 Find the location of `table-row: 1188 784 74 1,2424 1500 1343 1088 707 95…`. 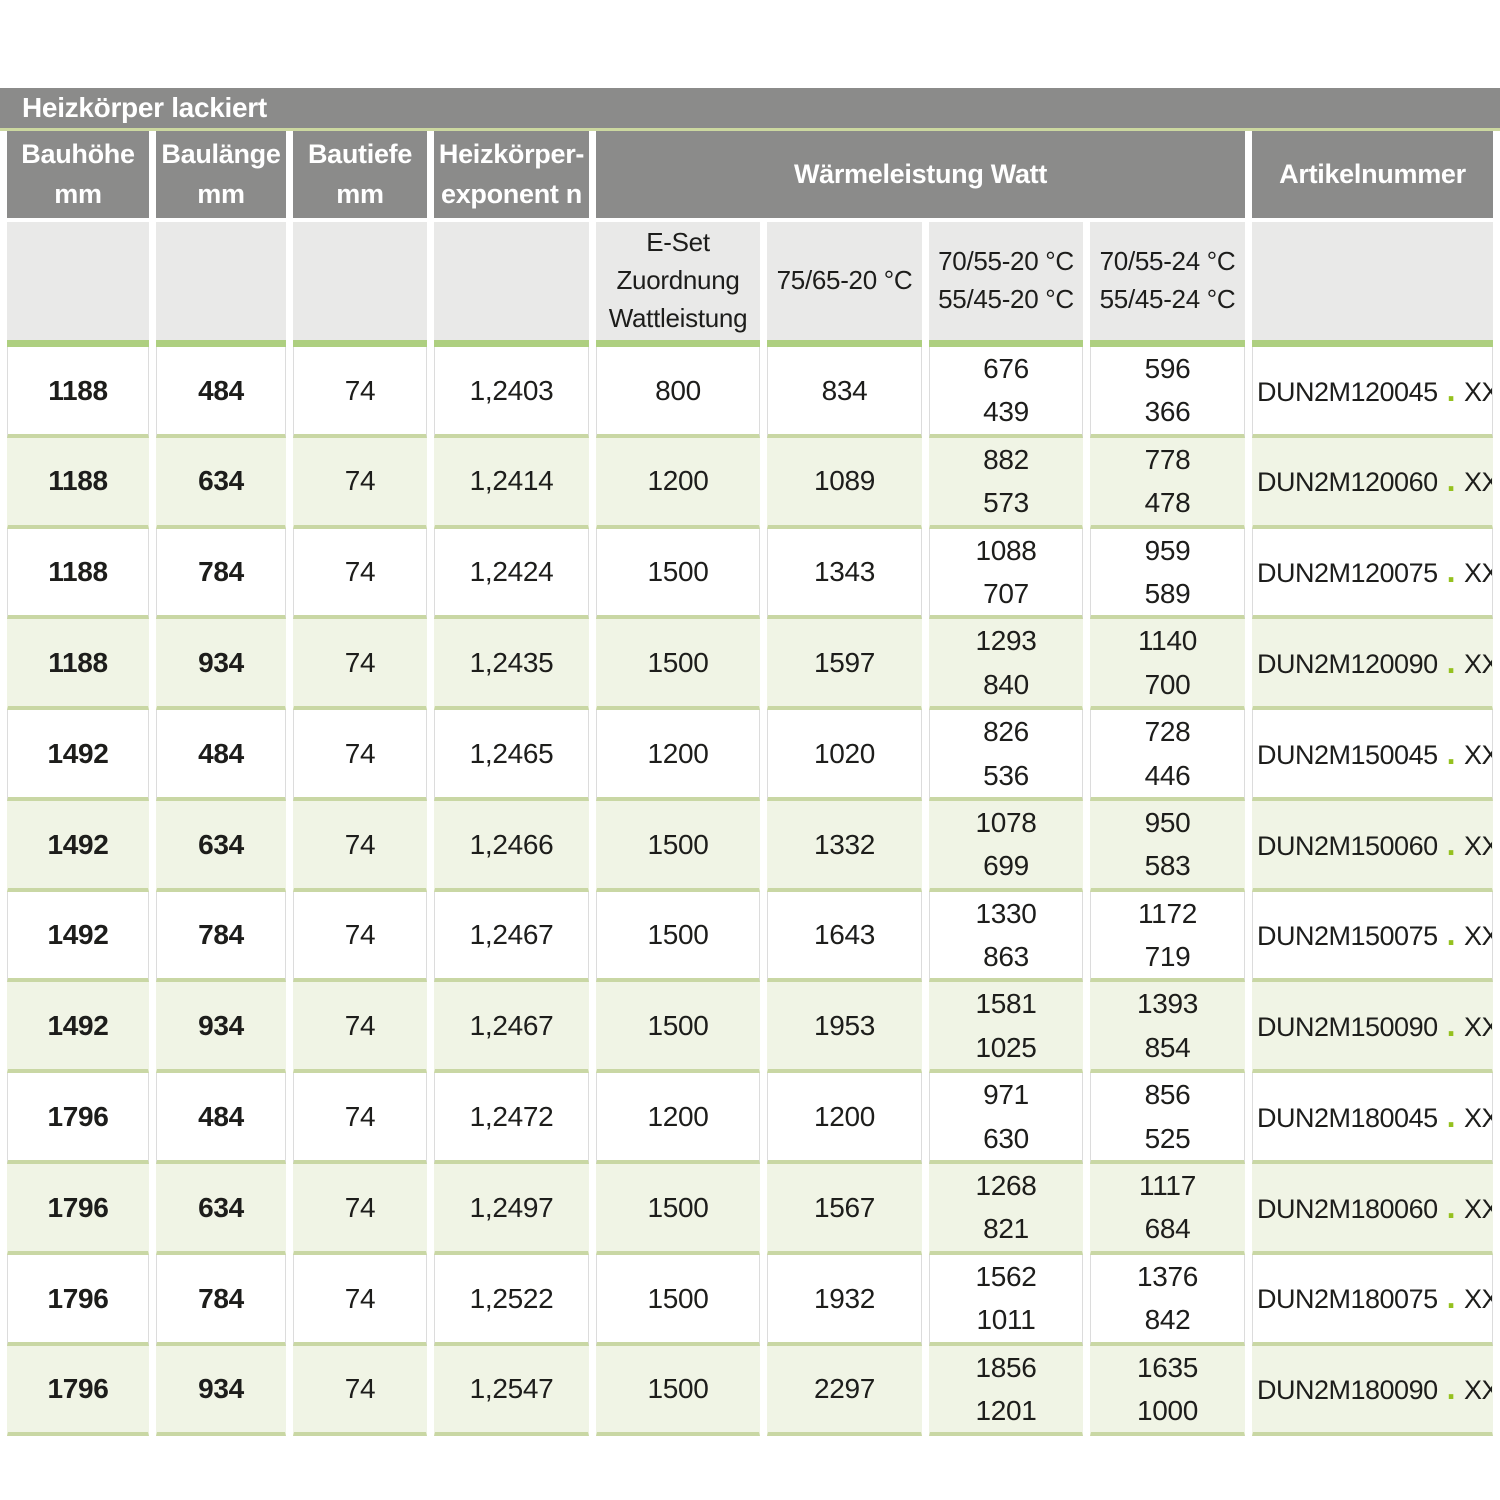

table-row: 1188 784 74 1,2424 1500 1343 1088 707 95… is located at coordinates (750, 574).